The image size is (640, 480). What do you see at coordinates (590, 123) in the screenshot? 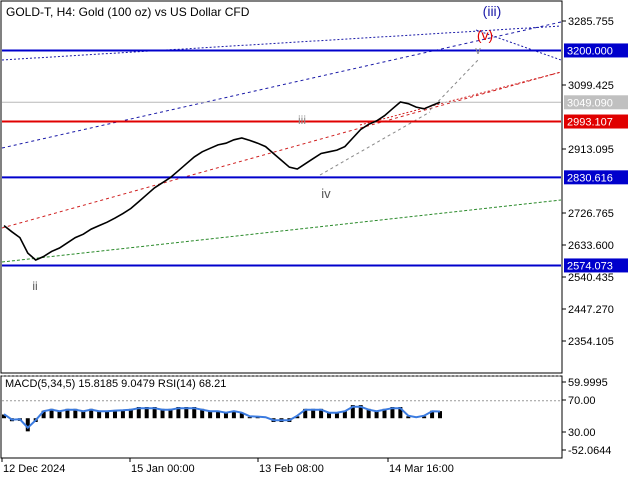
I see `level-tag-1: 2993.107` at bounding box center [590, 123].